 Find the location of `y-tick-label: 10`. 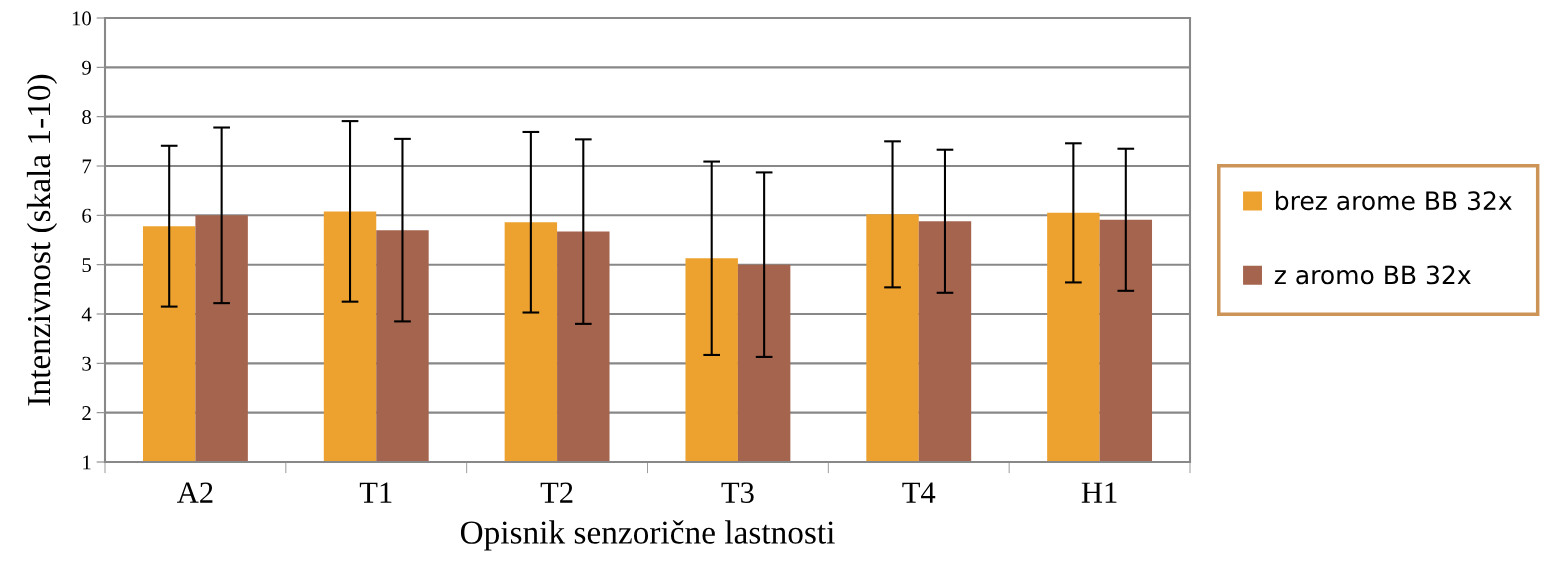

y-tick-label: 10 is located at coordinates (82, 18).